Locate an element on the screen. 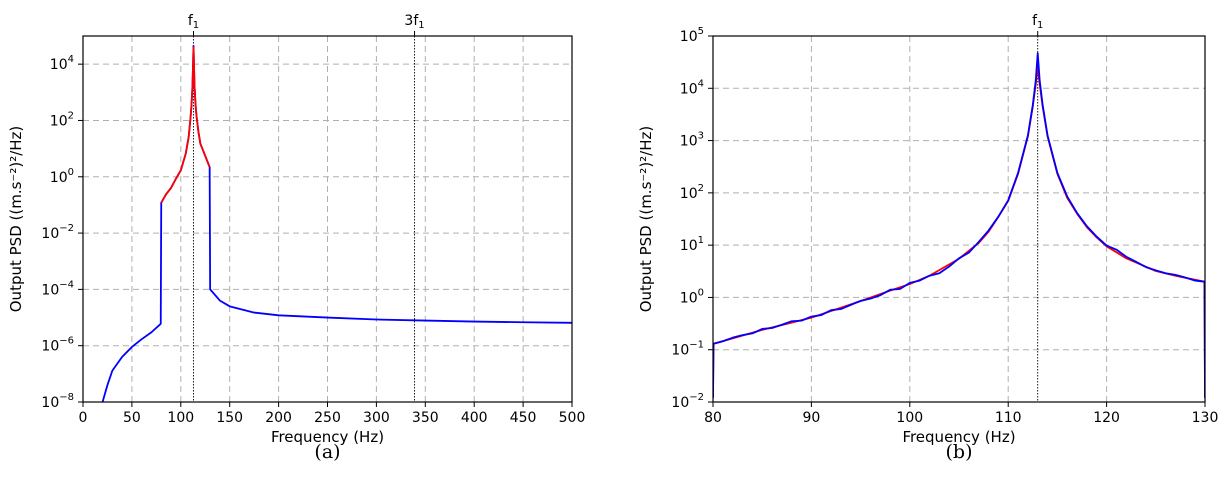 The image size is (1229, 494). y-tick-label: 10³ is located at coordinates (692, 140).